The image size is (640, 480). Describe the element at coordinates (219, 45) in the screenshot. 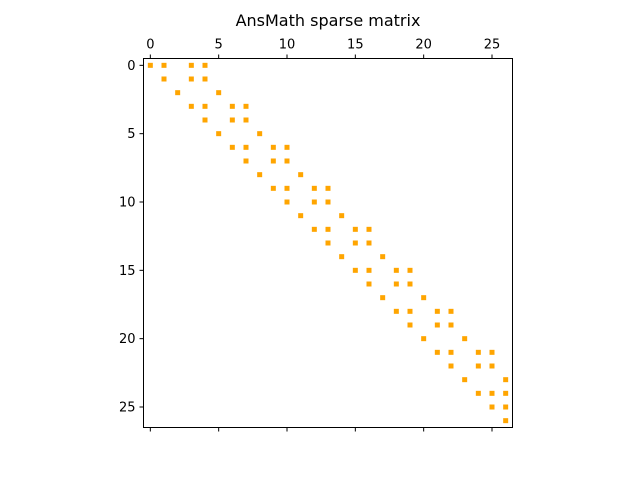

I see `x-tick-label: 5` at that location.